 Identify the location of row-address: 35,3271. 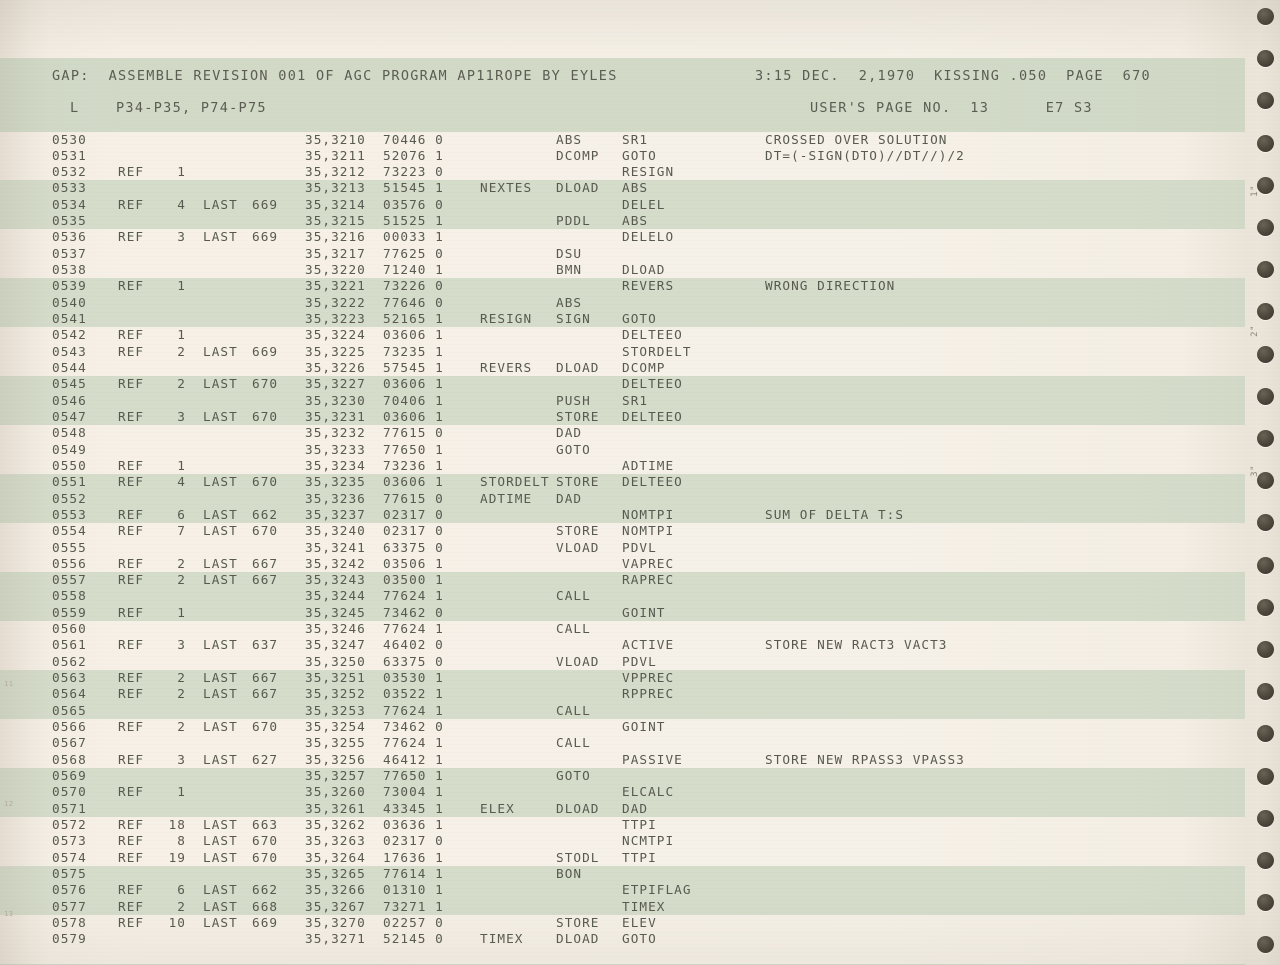
(335, 939).